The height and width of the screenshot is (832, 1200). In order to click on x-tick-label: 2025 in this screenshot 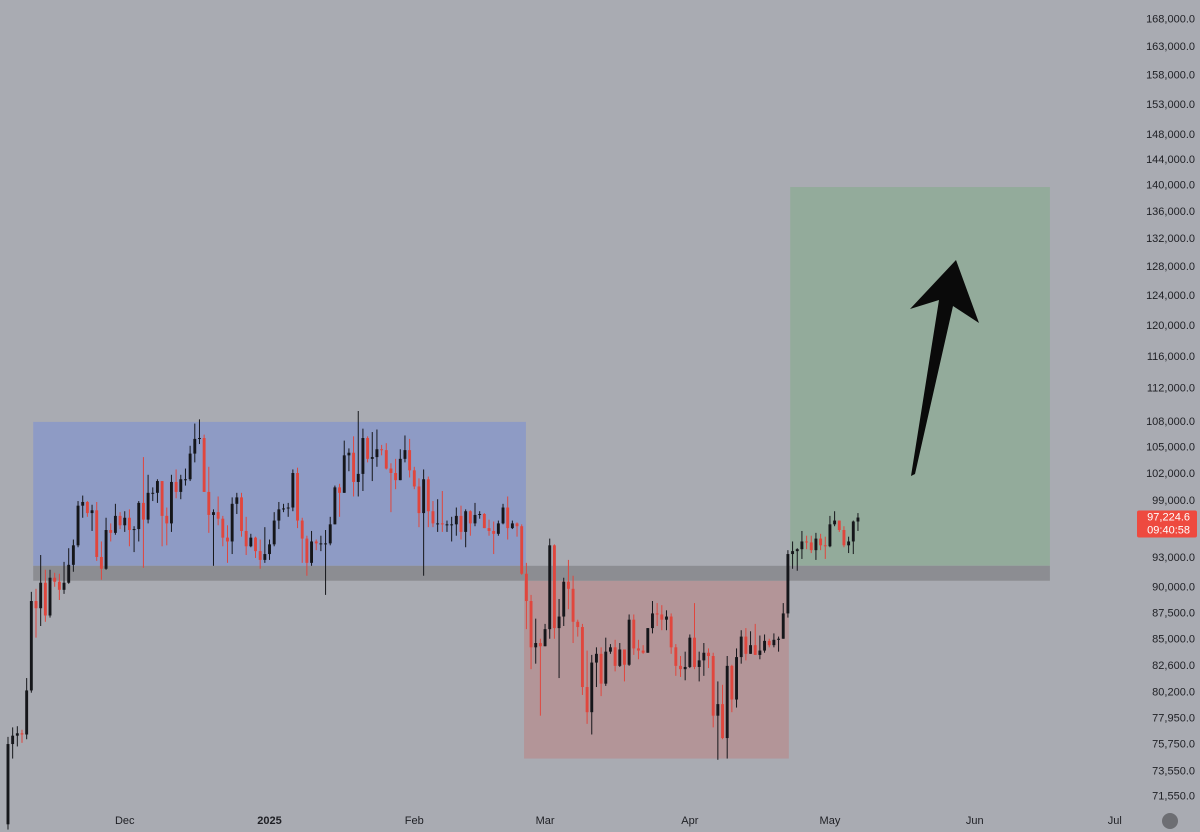, I will do `click(269, 821)`.